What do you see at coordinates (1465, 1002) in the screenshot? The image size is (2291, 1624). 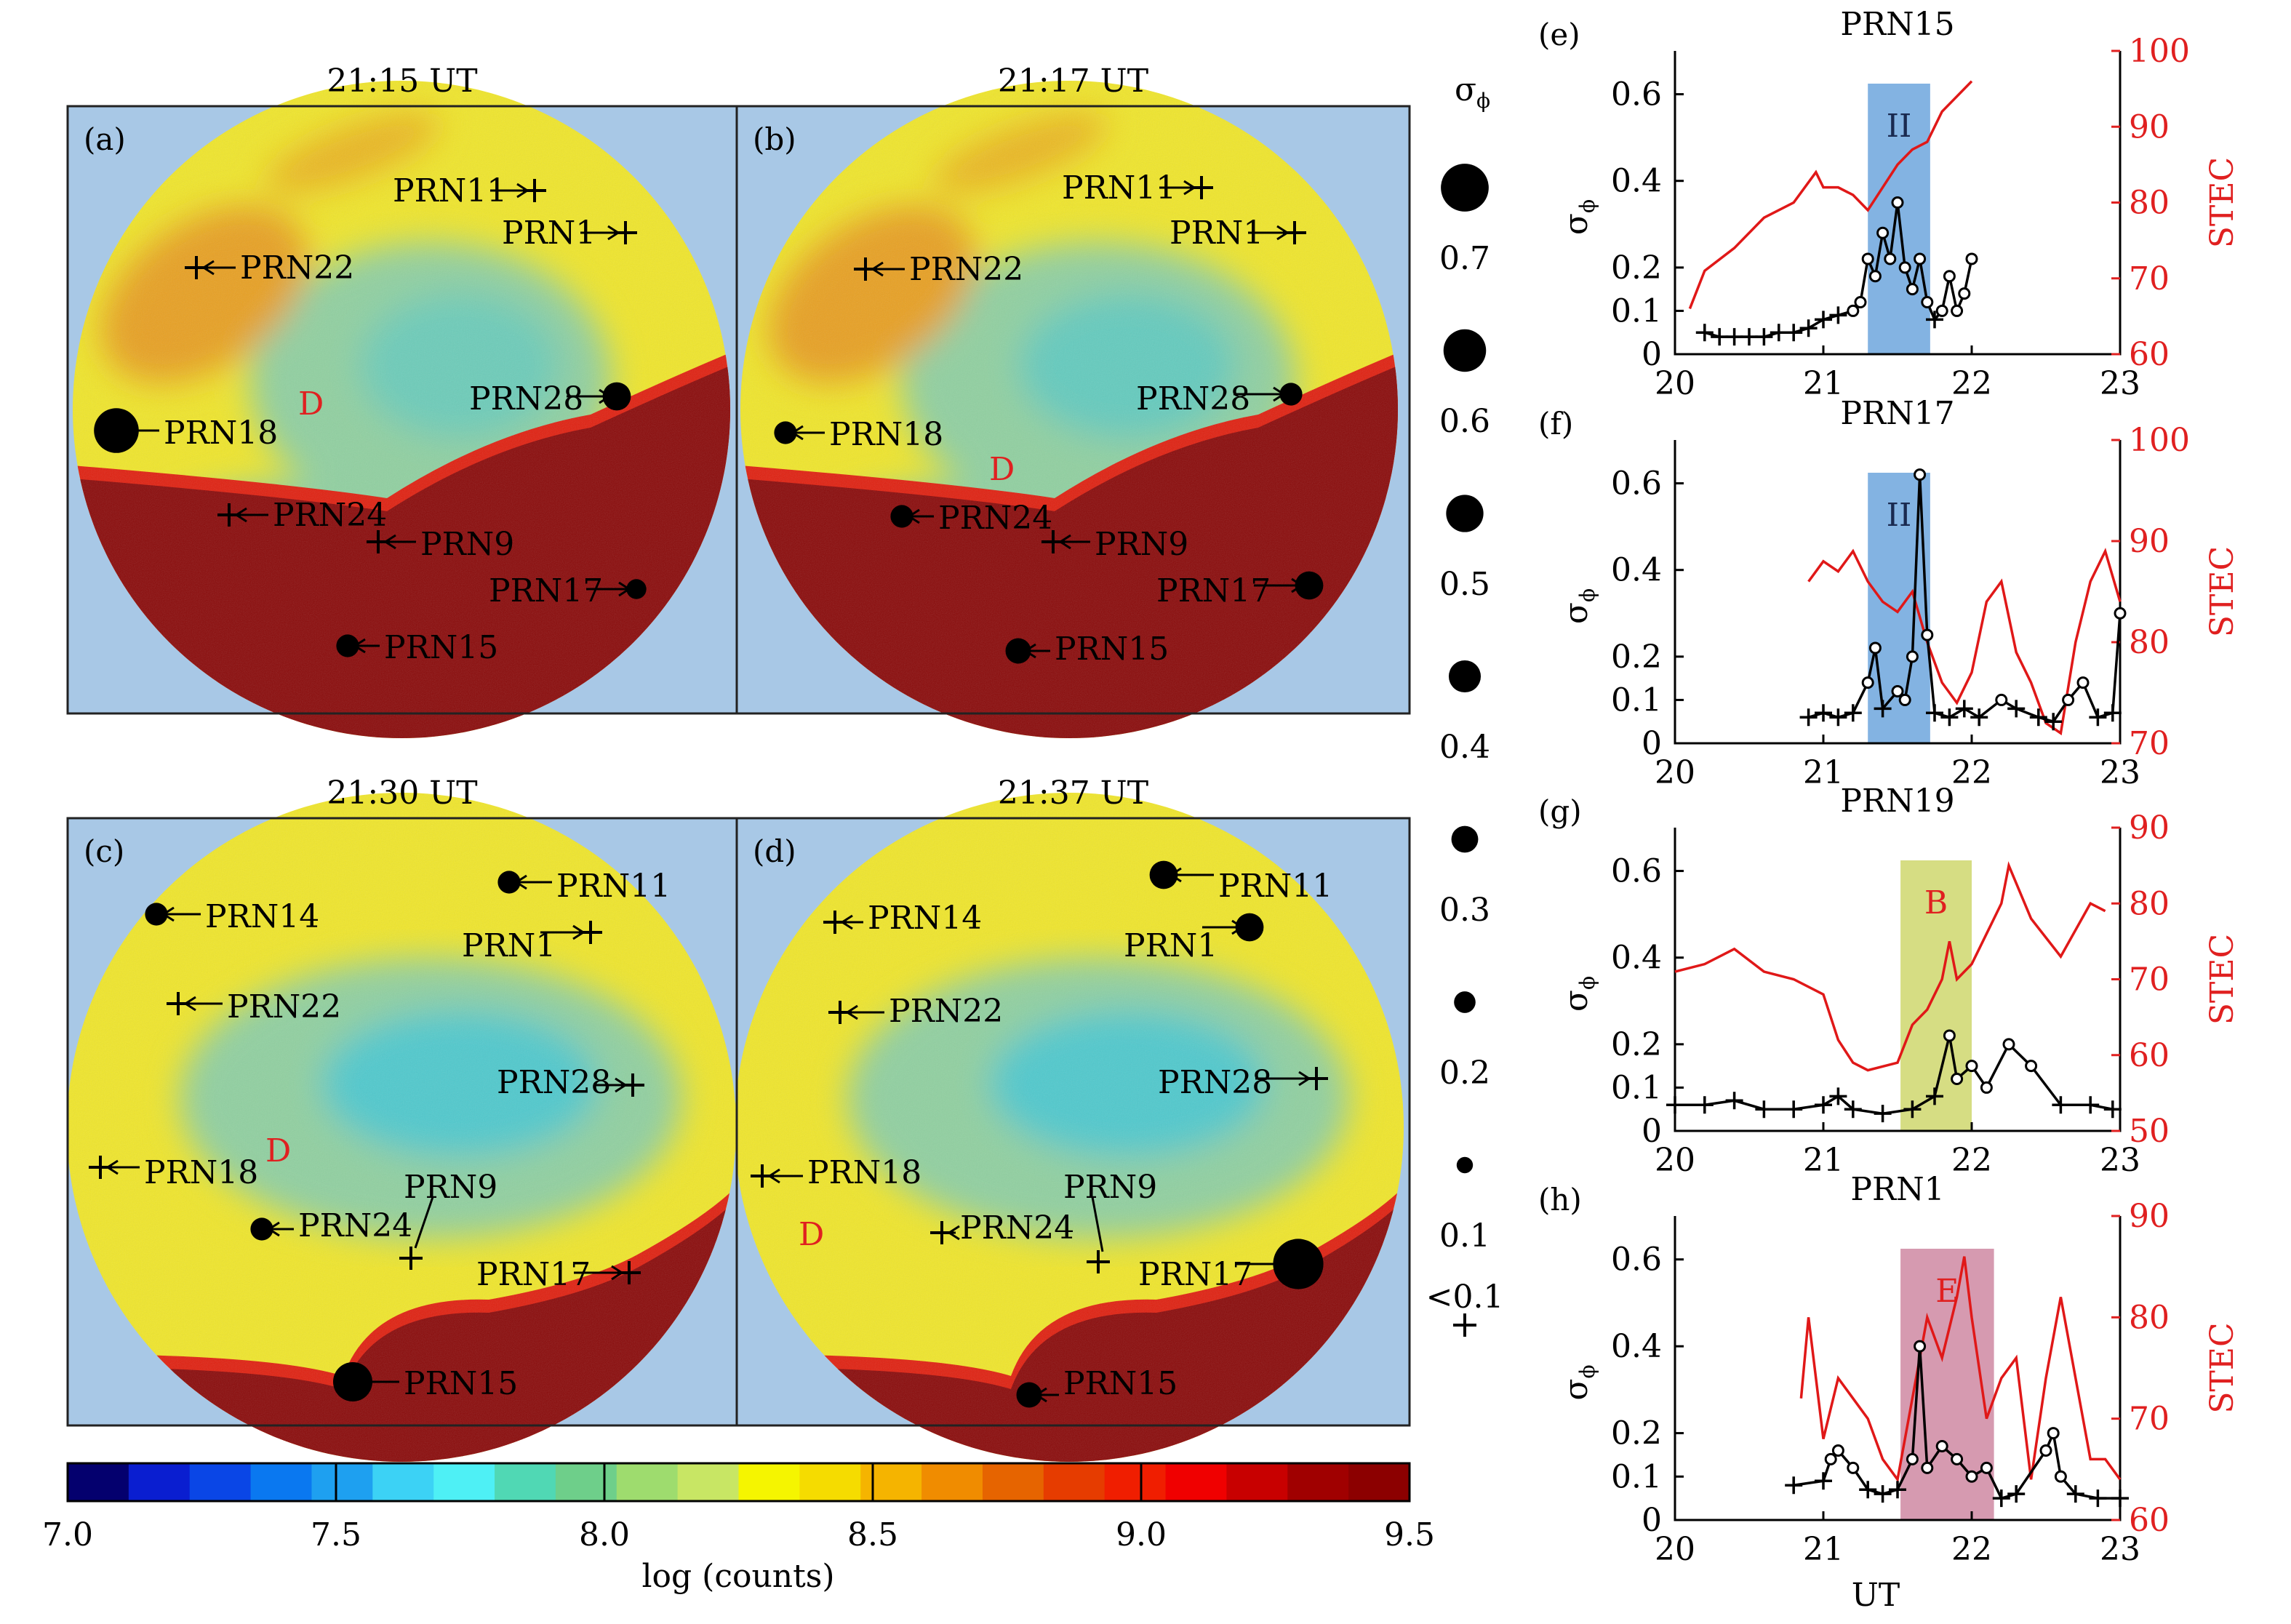 I see `legend-dot` at bounding box center [1465, 1002].